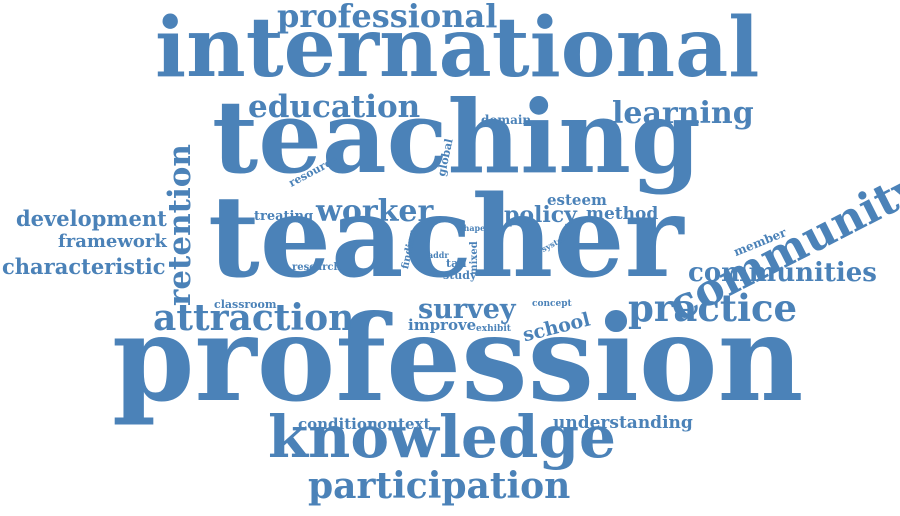  Describe the element at coordinates (456, 137) in the screenshot. I see `word-teaching: teaching` at that location.